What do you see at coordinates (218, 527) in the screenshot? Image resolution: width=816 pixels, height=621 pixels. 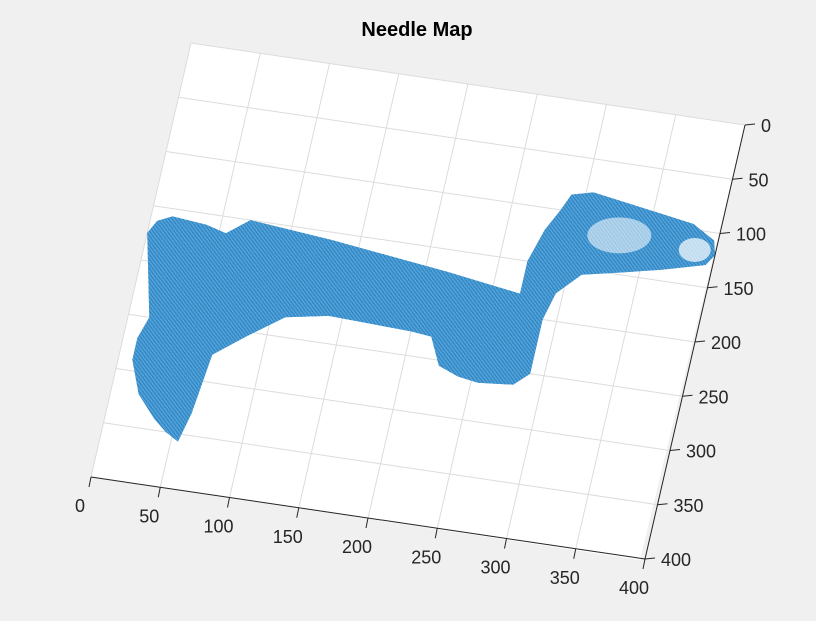 I see `x-tick-label: 100` at bounding box center [218, 527].